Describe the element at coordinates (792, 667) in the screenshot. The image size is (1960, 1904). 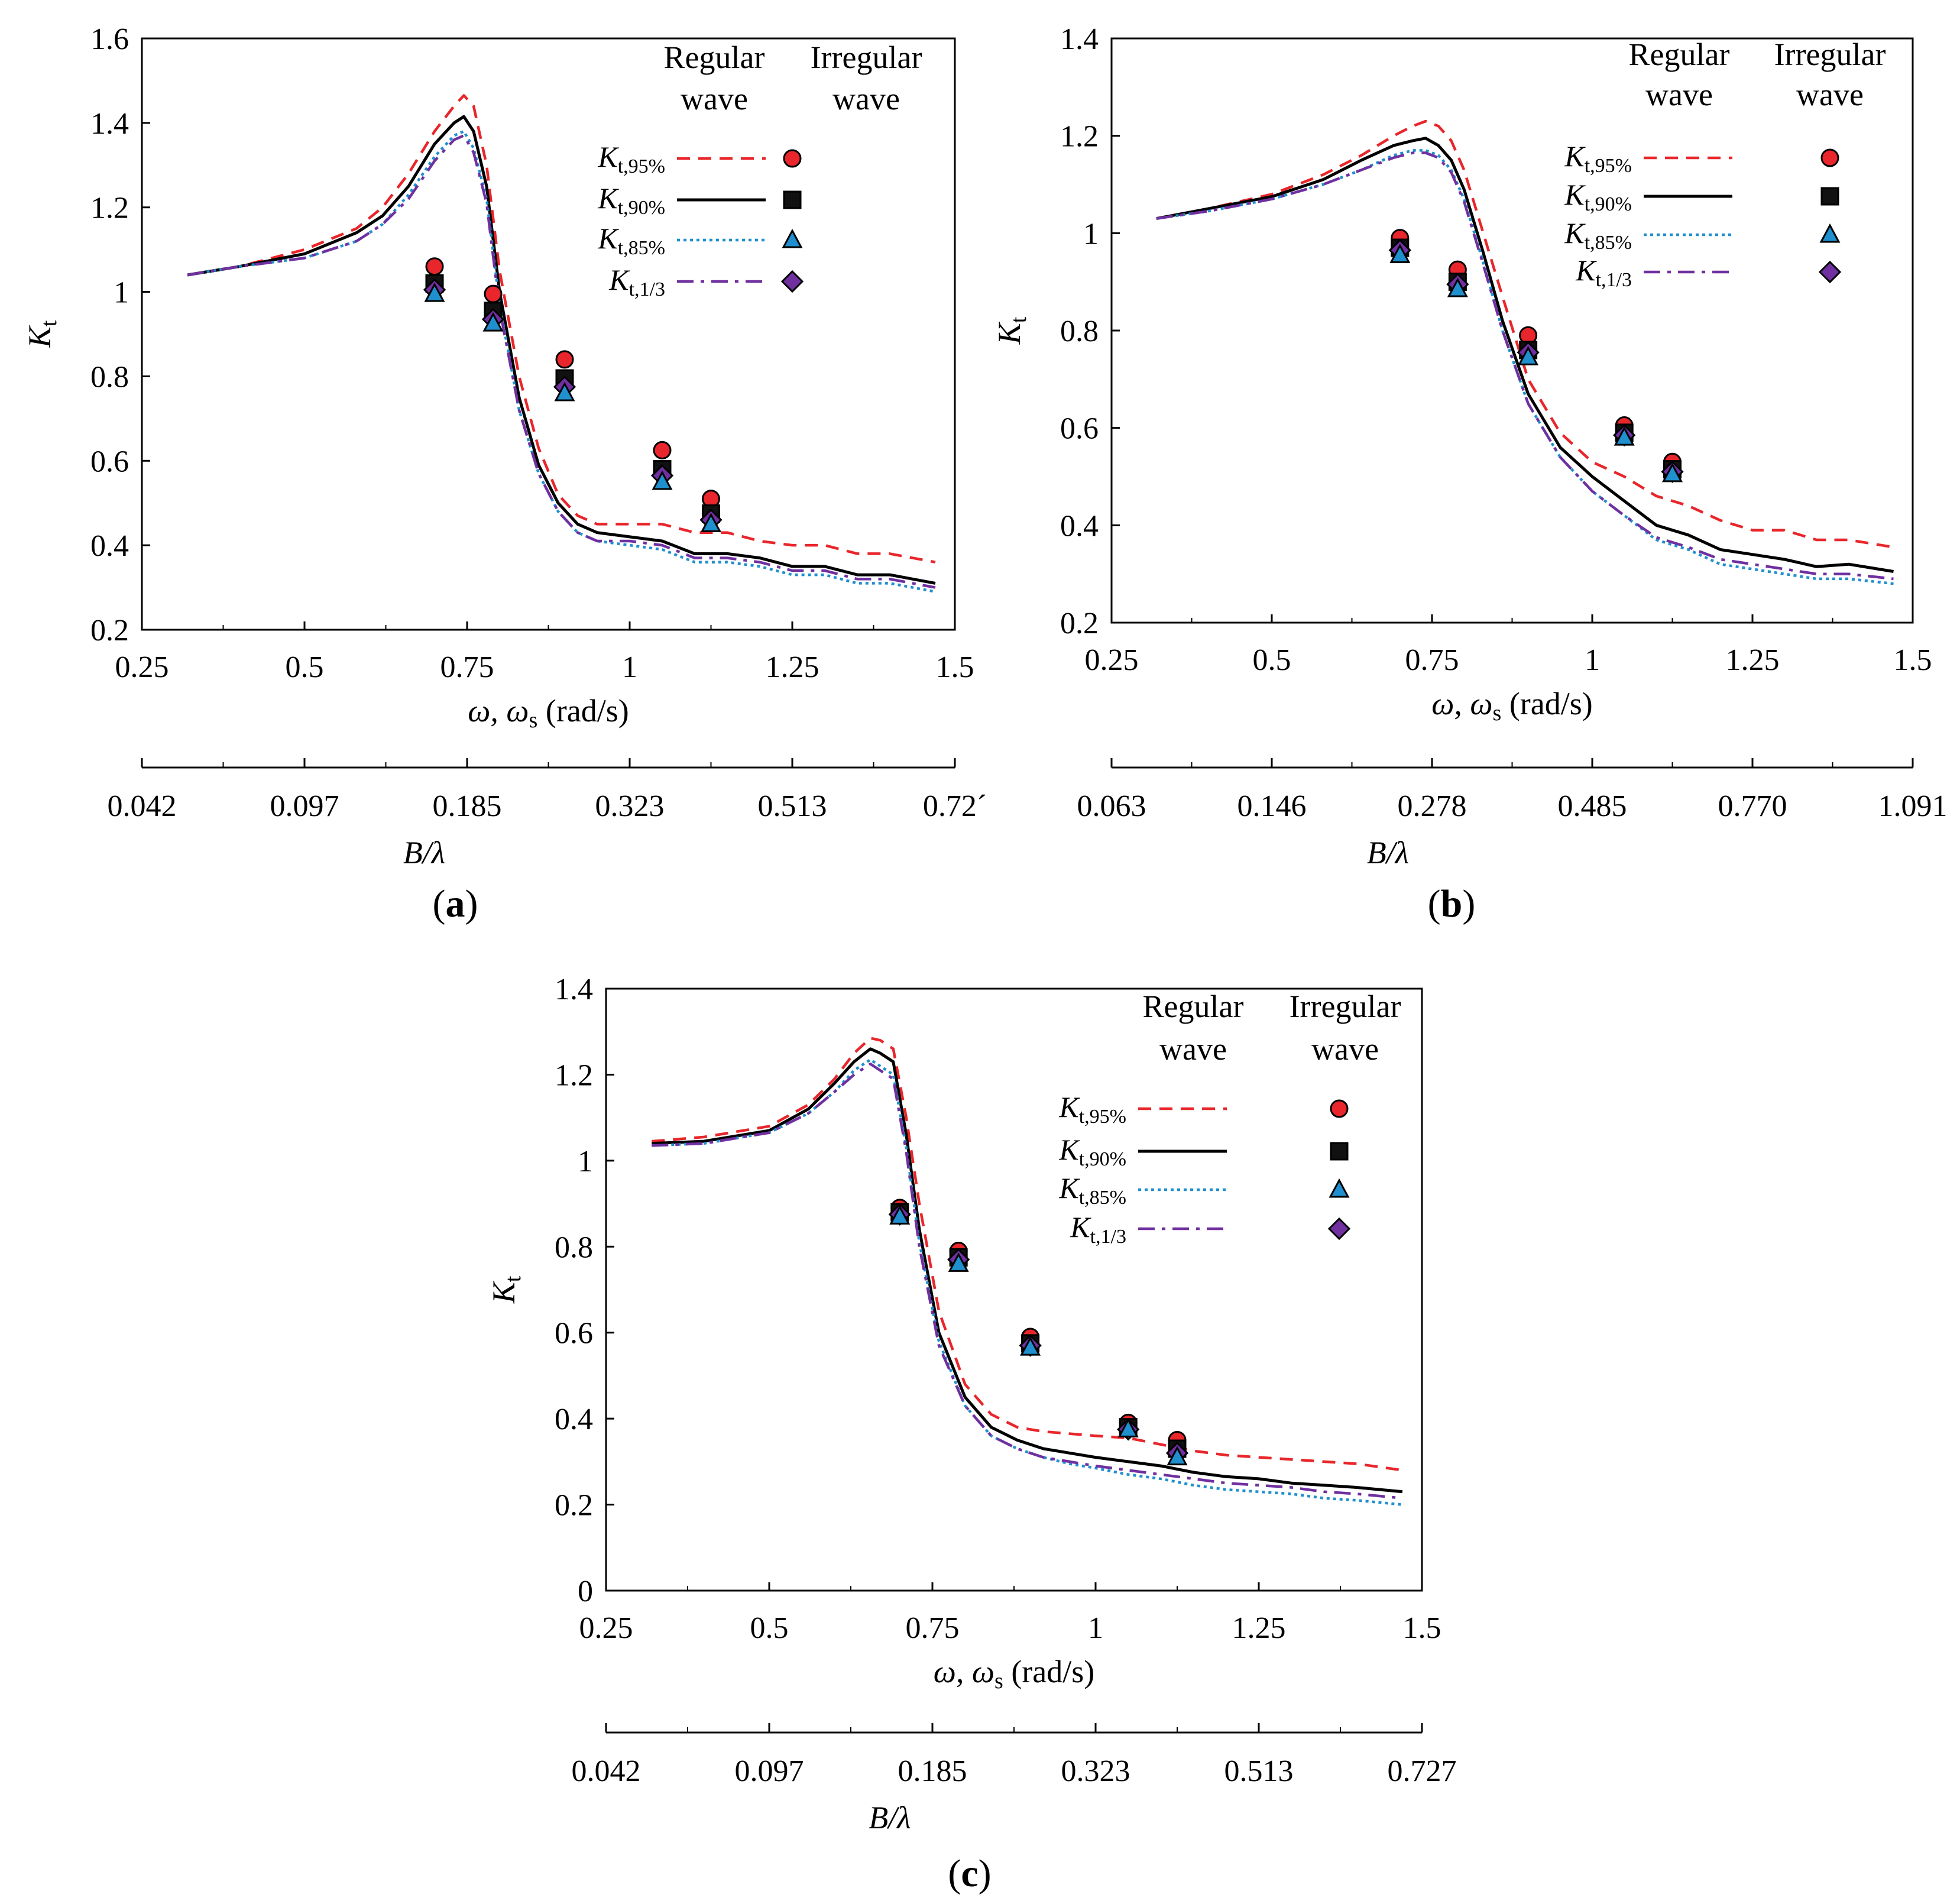
I see `x-tick-label: 1.25` at that location.